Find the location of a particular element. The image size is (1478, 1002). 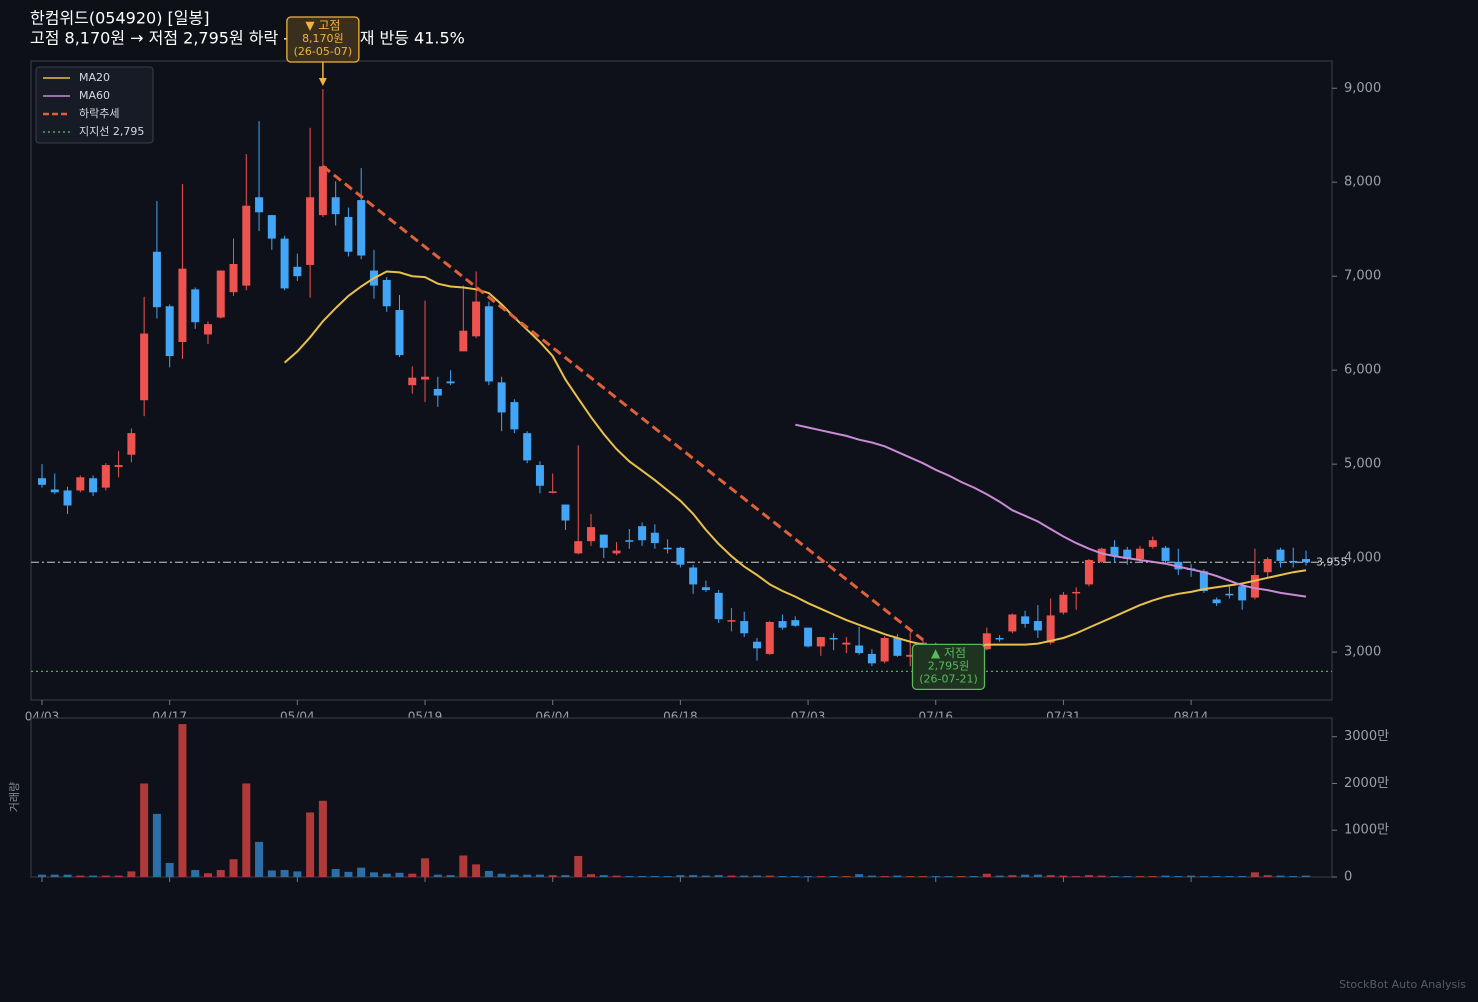

y-tick-label: 6,000 is located at coordinates (1362, 370).